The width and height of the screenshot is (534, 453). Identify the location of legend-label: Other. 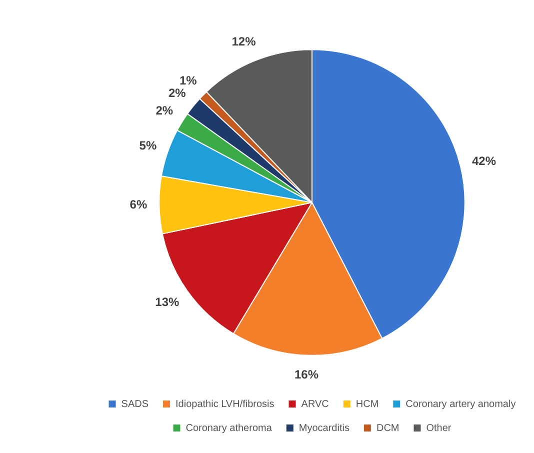
(439, 428).